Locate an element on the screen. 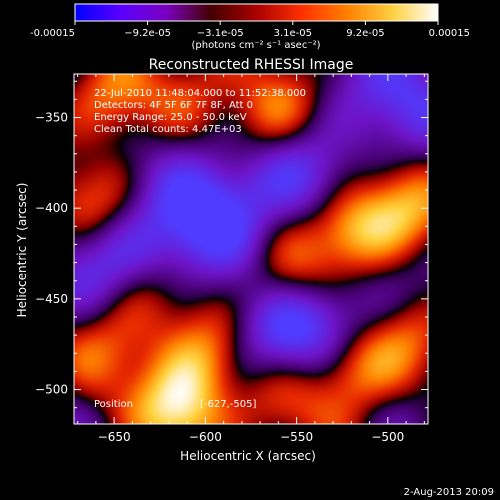 The height and width of the screenshot is (500, 500). annotation-time-range: 22-Jul-2010 11:48:04.000 to 11:52:38.000 is located at coordinates (200, 93).